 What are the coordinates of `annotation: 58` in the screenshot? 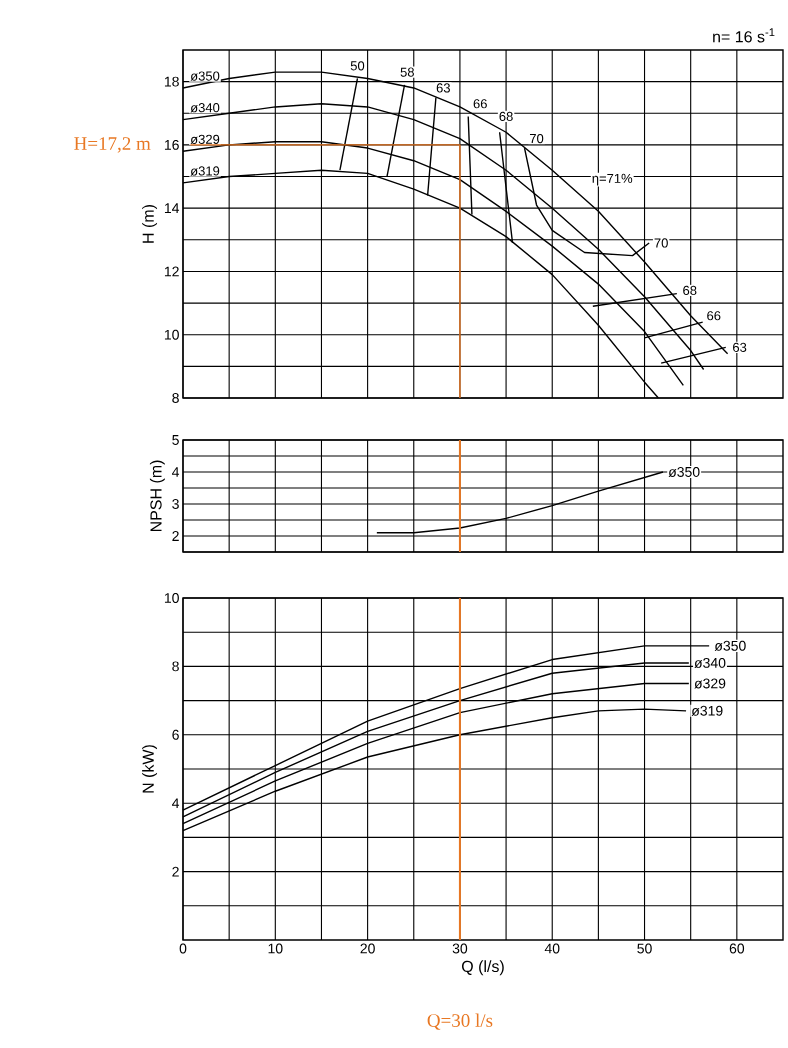 It's located at (407, 72).